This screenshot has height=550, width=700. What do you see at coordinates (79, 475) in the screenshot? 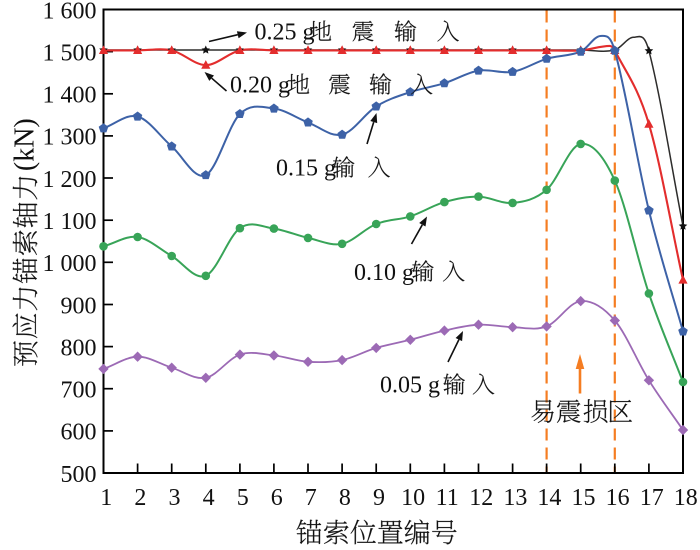
I see `svg-text: 500` at bounding box center [79, 475].